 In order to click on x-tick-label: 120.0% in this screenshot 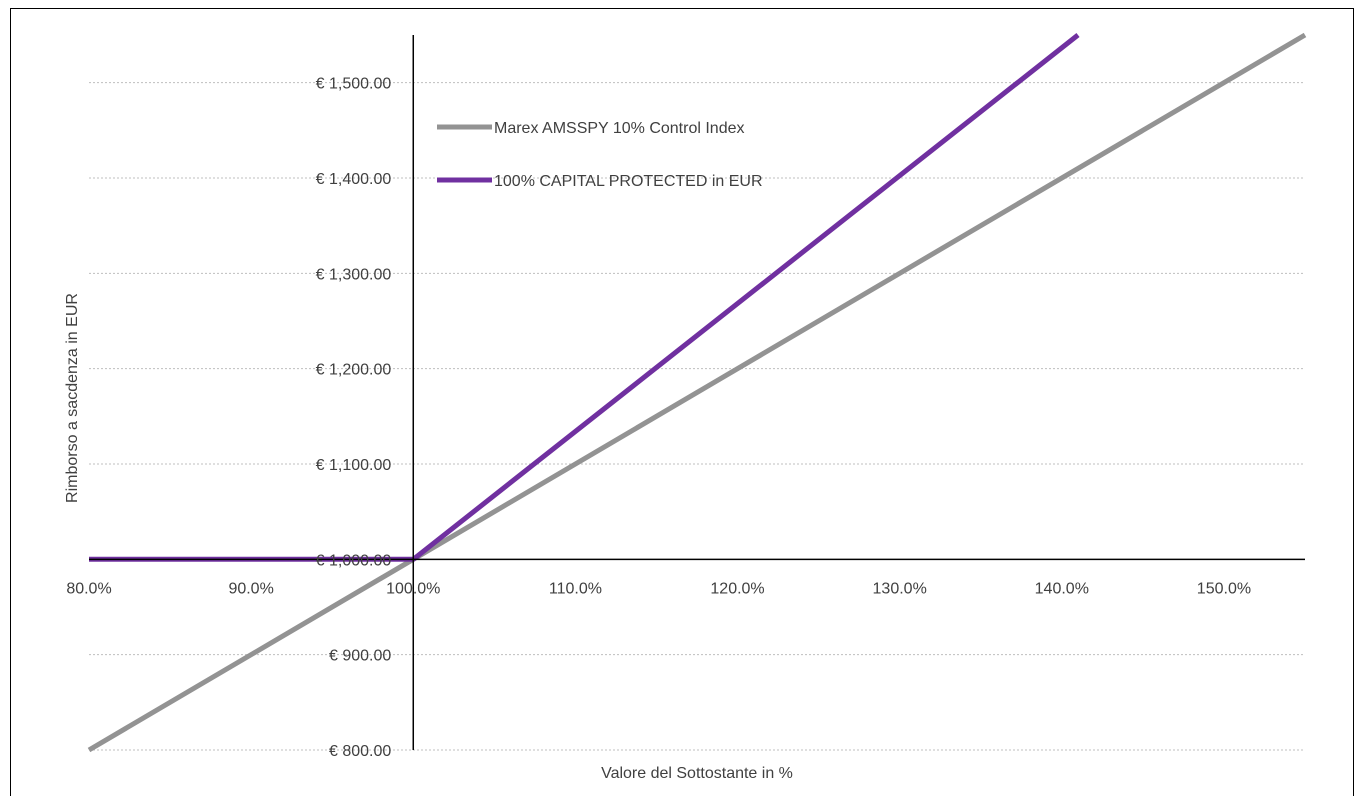, I will do `click(737, 588)`.